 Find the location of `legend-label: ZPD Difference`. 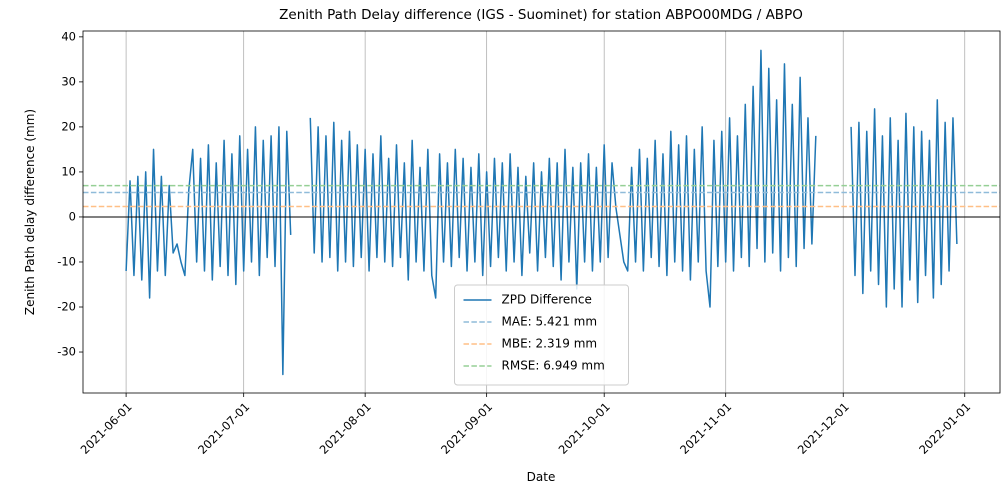

legend-label: ZPD Difference is located at coordinates (547, 300).